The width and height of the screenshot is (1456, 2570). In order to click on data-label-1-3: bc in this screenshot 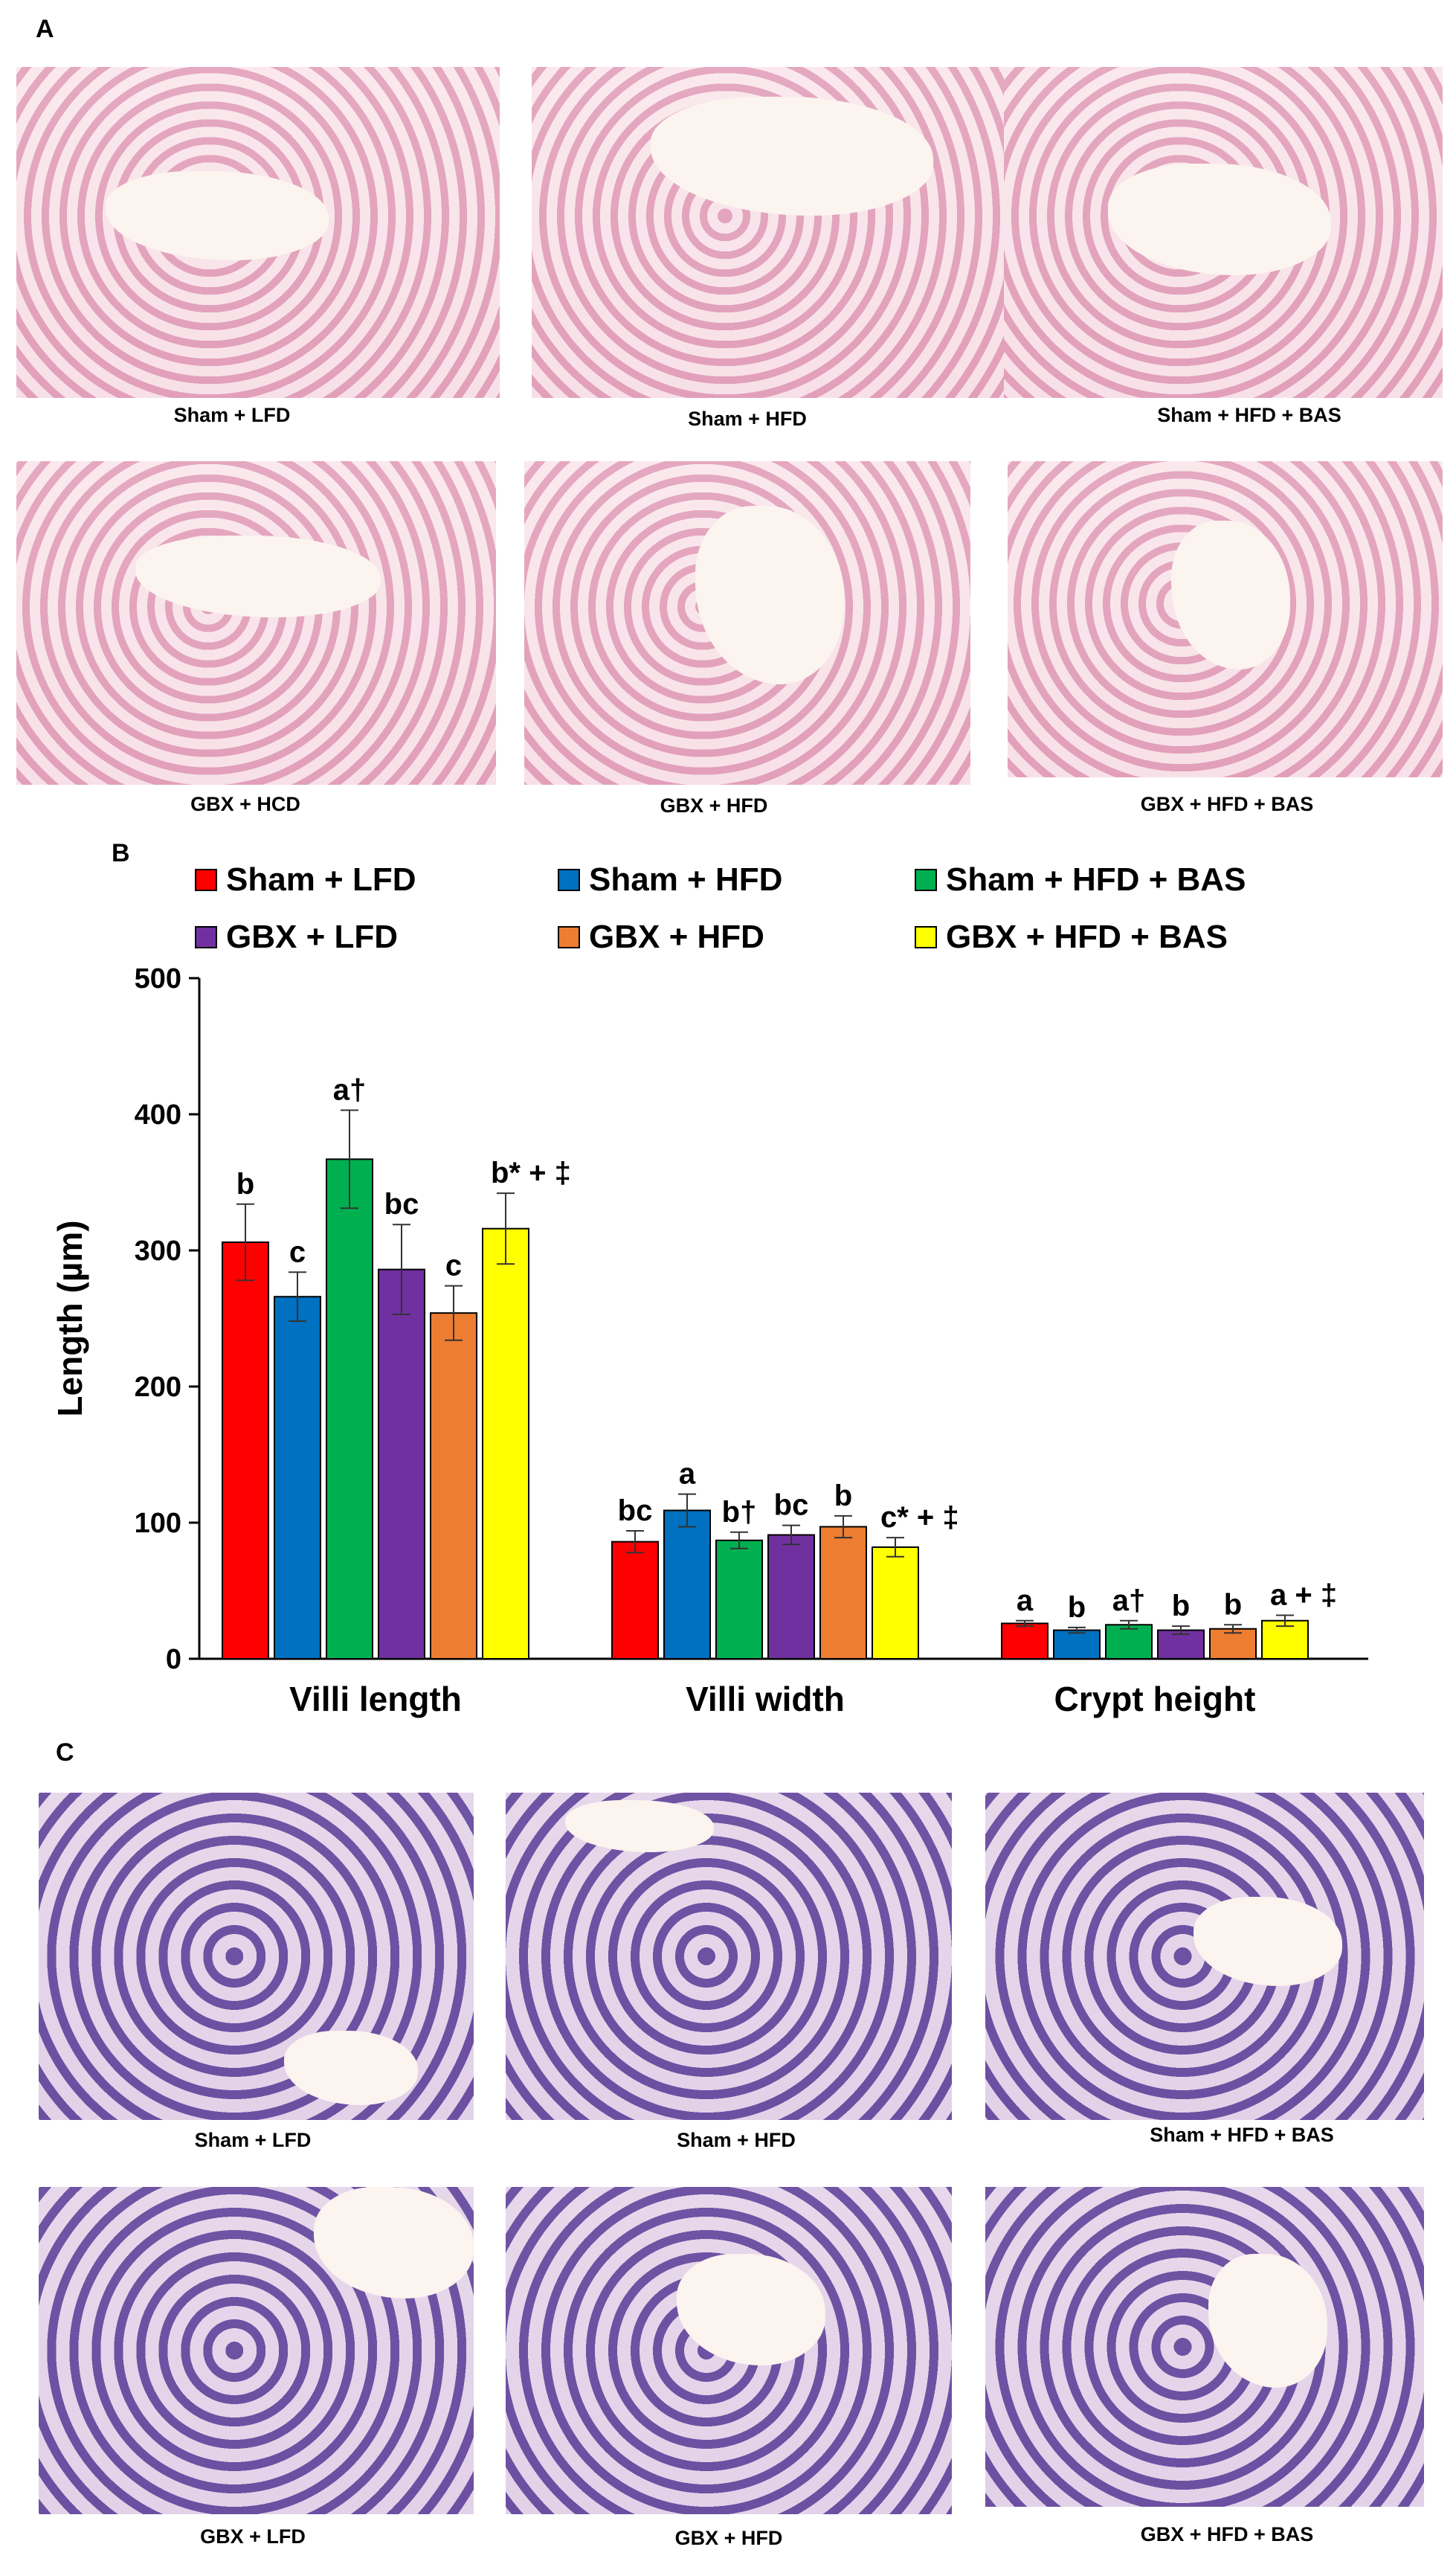, I will do `click(792, 1506)`.